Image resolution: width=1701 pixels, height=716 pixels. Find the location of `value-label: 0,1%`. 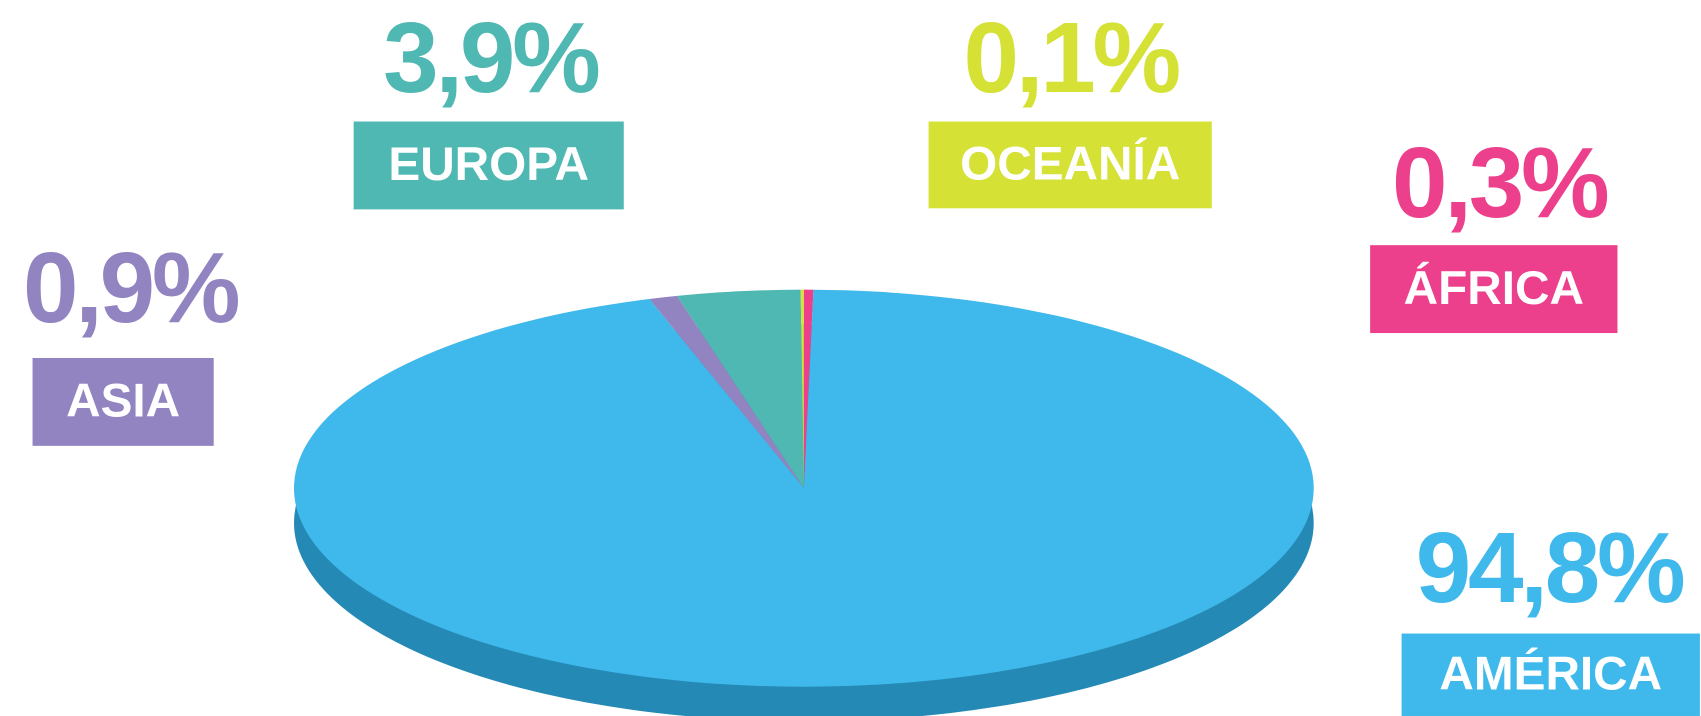

value-label: 0,1% is located at coordinates (1071, 58).